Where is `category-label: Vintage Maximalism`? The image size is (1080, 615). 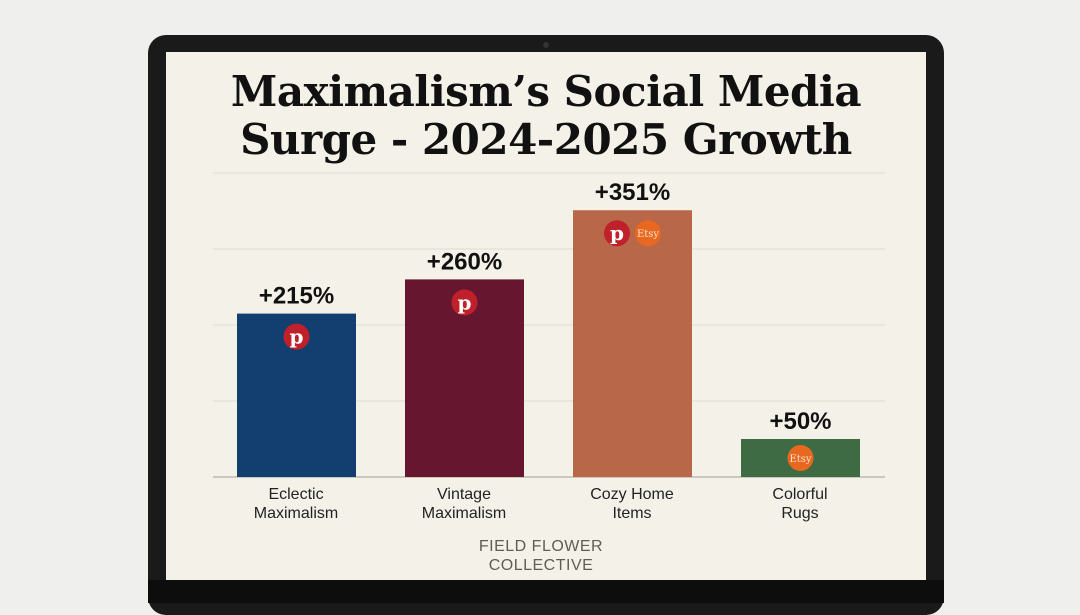
category-label: Vintage Maximalism is located at coordinates (464, 504).